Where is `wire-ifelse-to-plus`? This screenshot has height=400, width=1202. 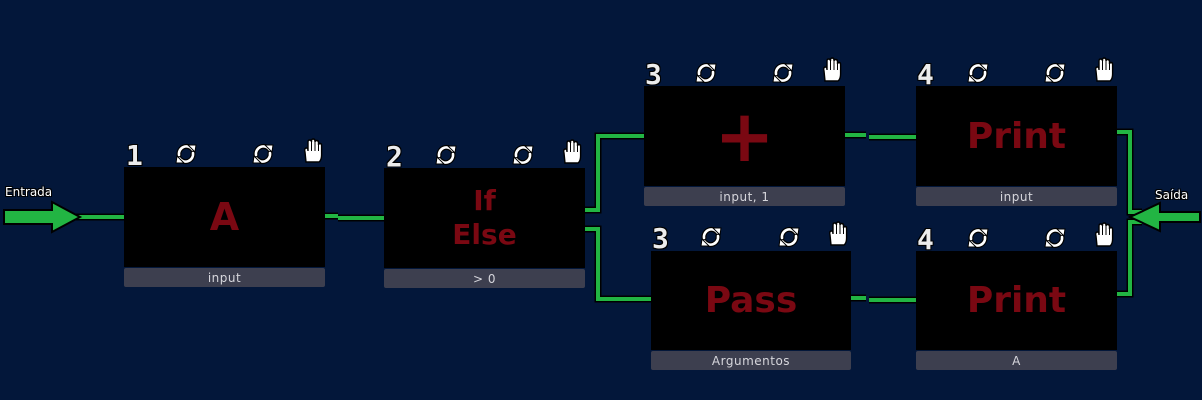 wire-ifelse-to-plus is located at coordinates (614, 173).